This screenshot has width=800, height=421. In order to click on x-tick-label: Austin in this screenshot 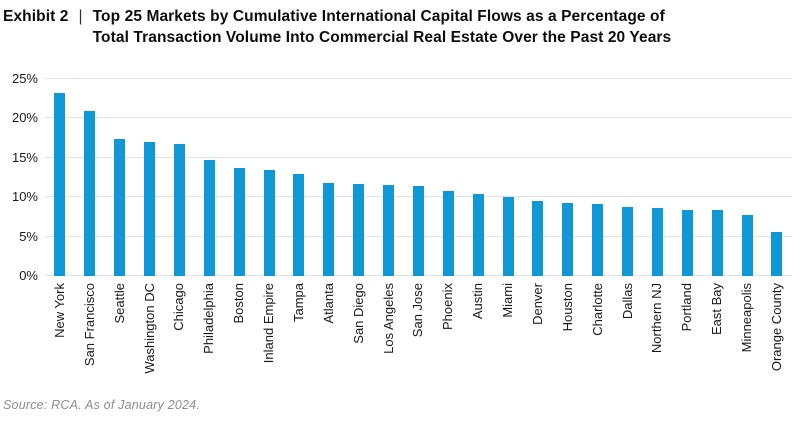, I will do `click(478, 301)`.